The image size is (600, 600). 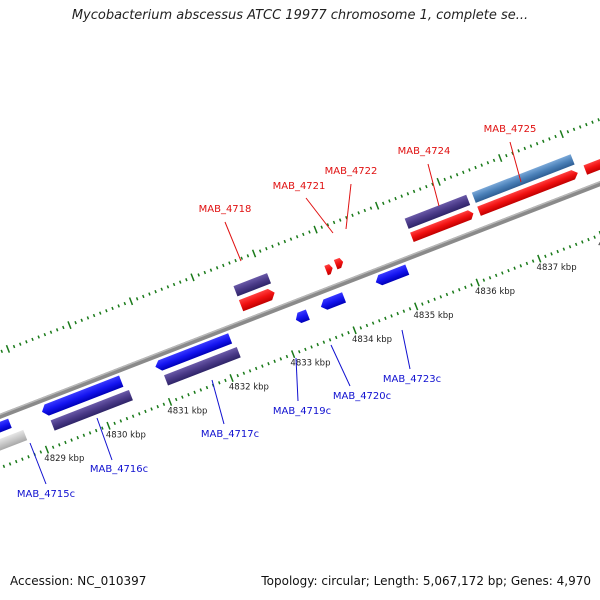 I want to click on gene-mab-4725-arrow, so click(x=528, y=192).